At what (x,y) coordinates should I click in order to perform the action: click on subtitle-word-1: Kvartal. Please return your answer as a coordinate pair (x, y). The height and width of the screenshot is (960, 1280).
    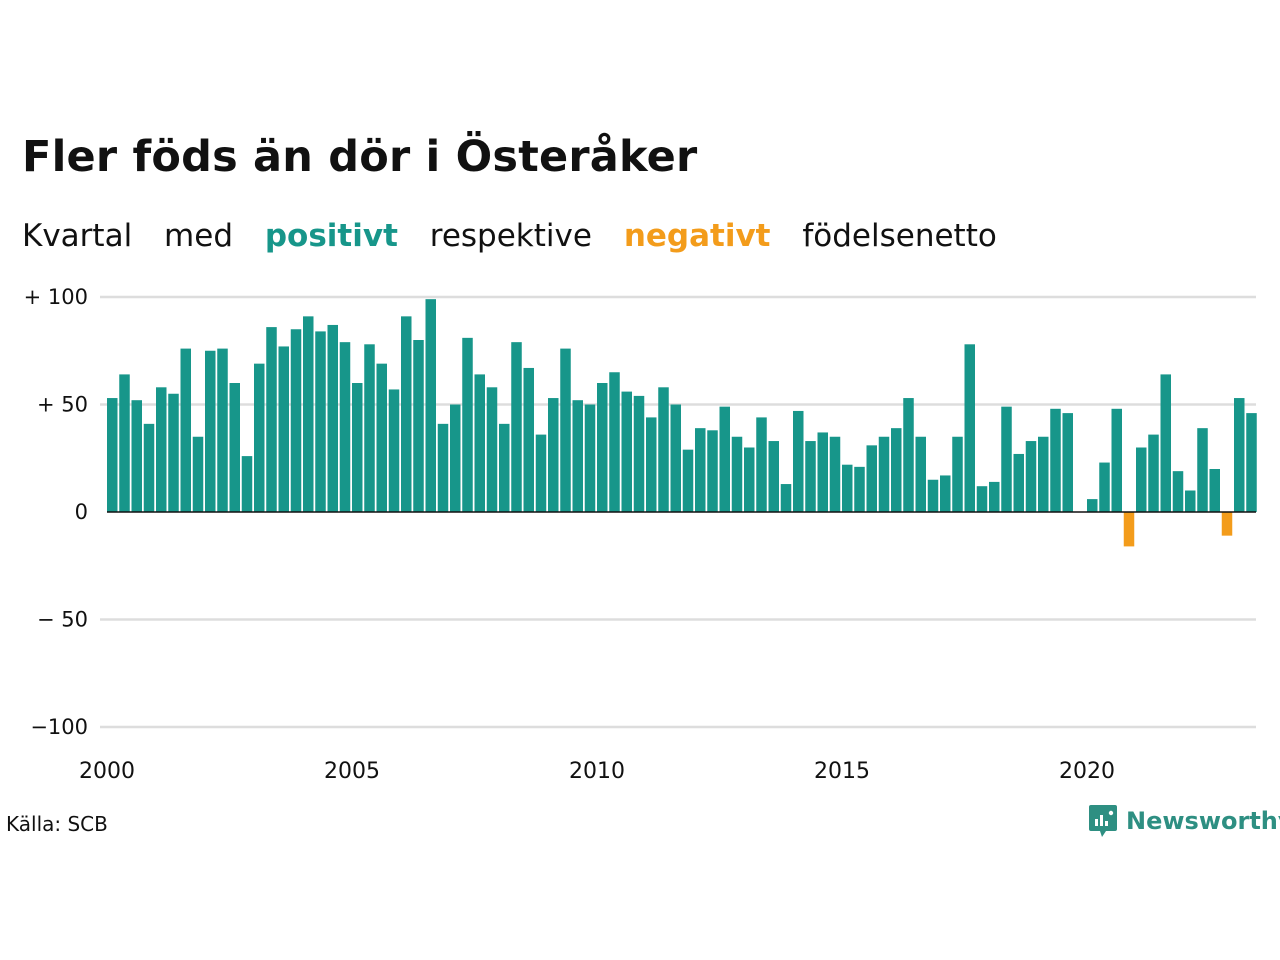
    Looking at the image, I should click on (77, 236).